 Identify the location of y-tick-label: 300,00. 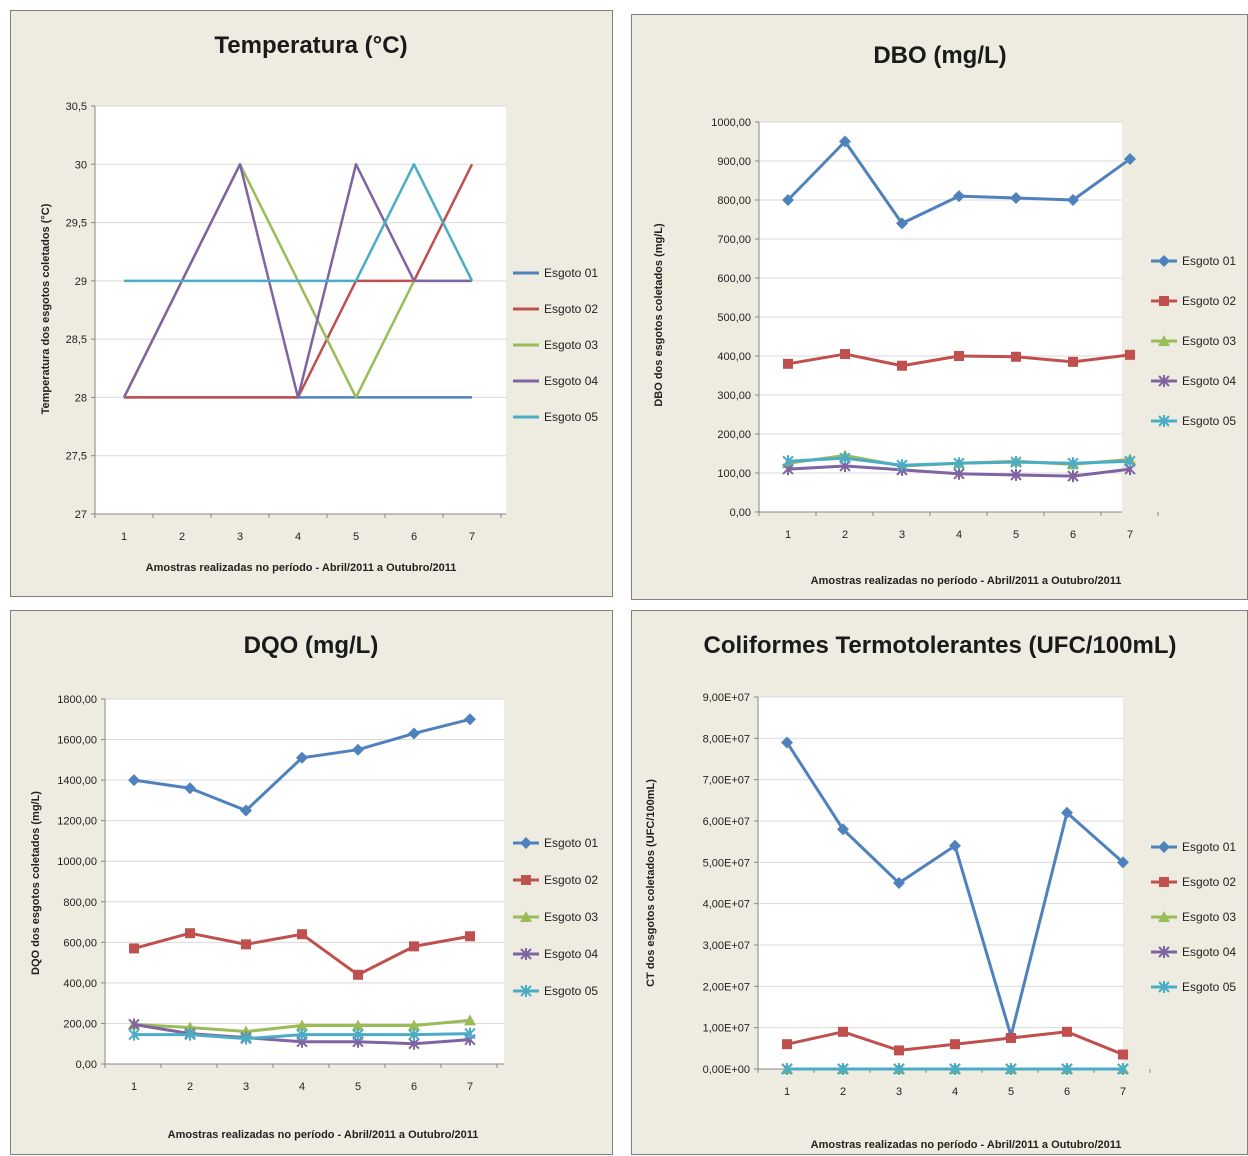
(734, 396).